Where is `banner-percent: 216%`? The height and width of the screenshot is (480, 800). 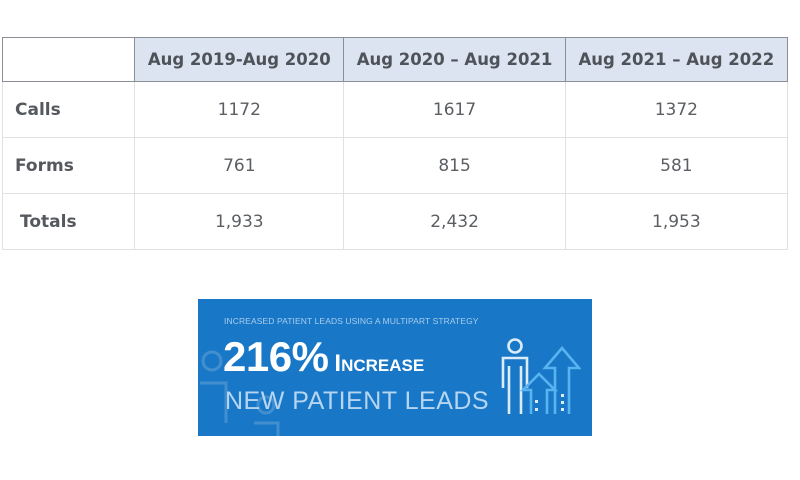 banner-percent: 216% is located at coordinates (276, 356).